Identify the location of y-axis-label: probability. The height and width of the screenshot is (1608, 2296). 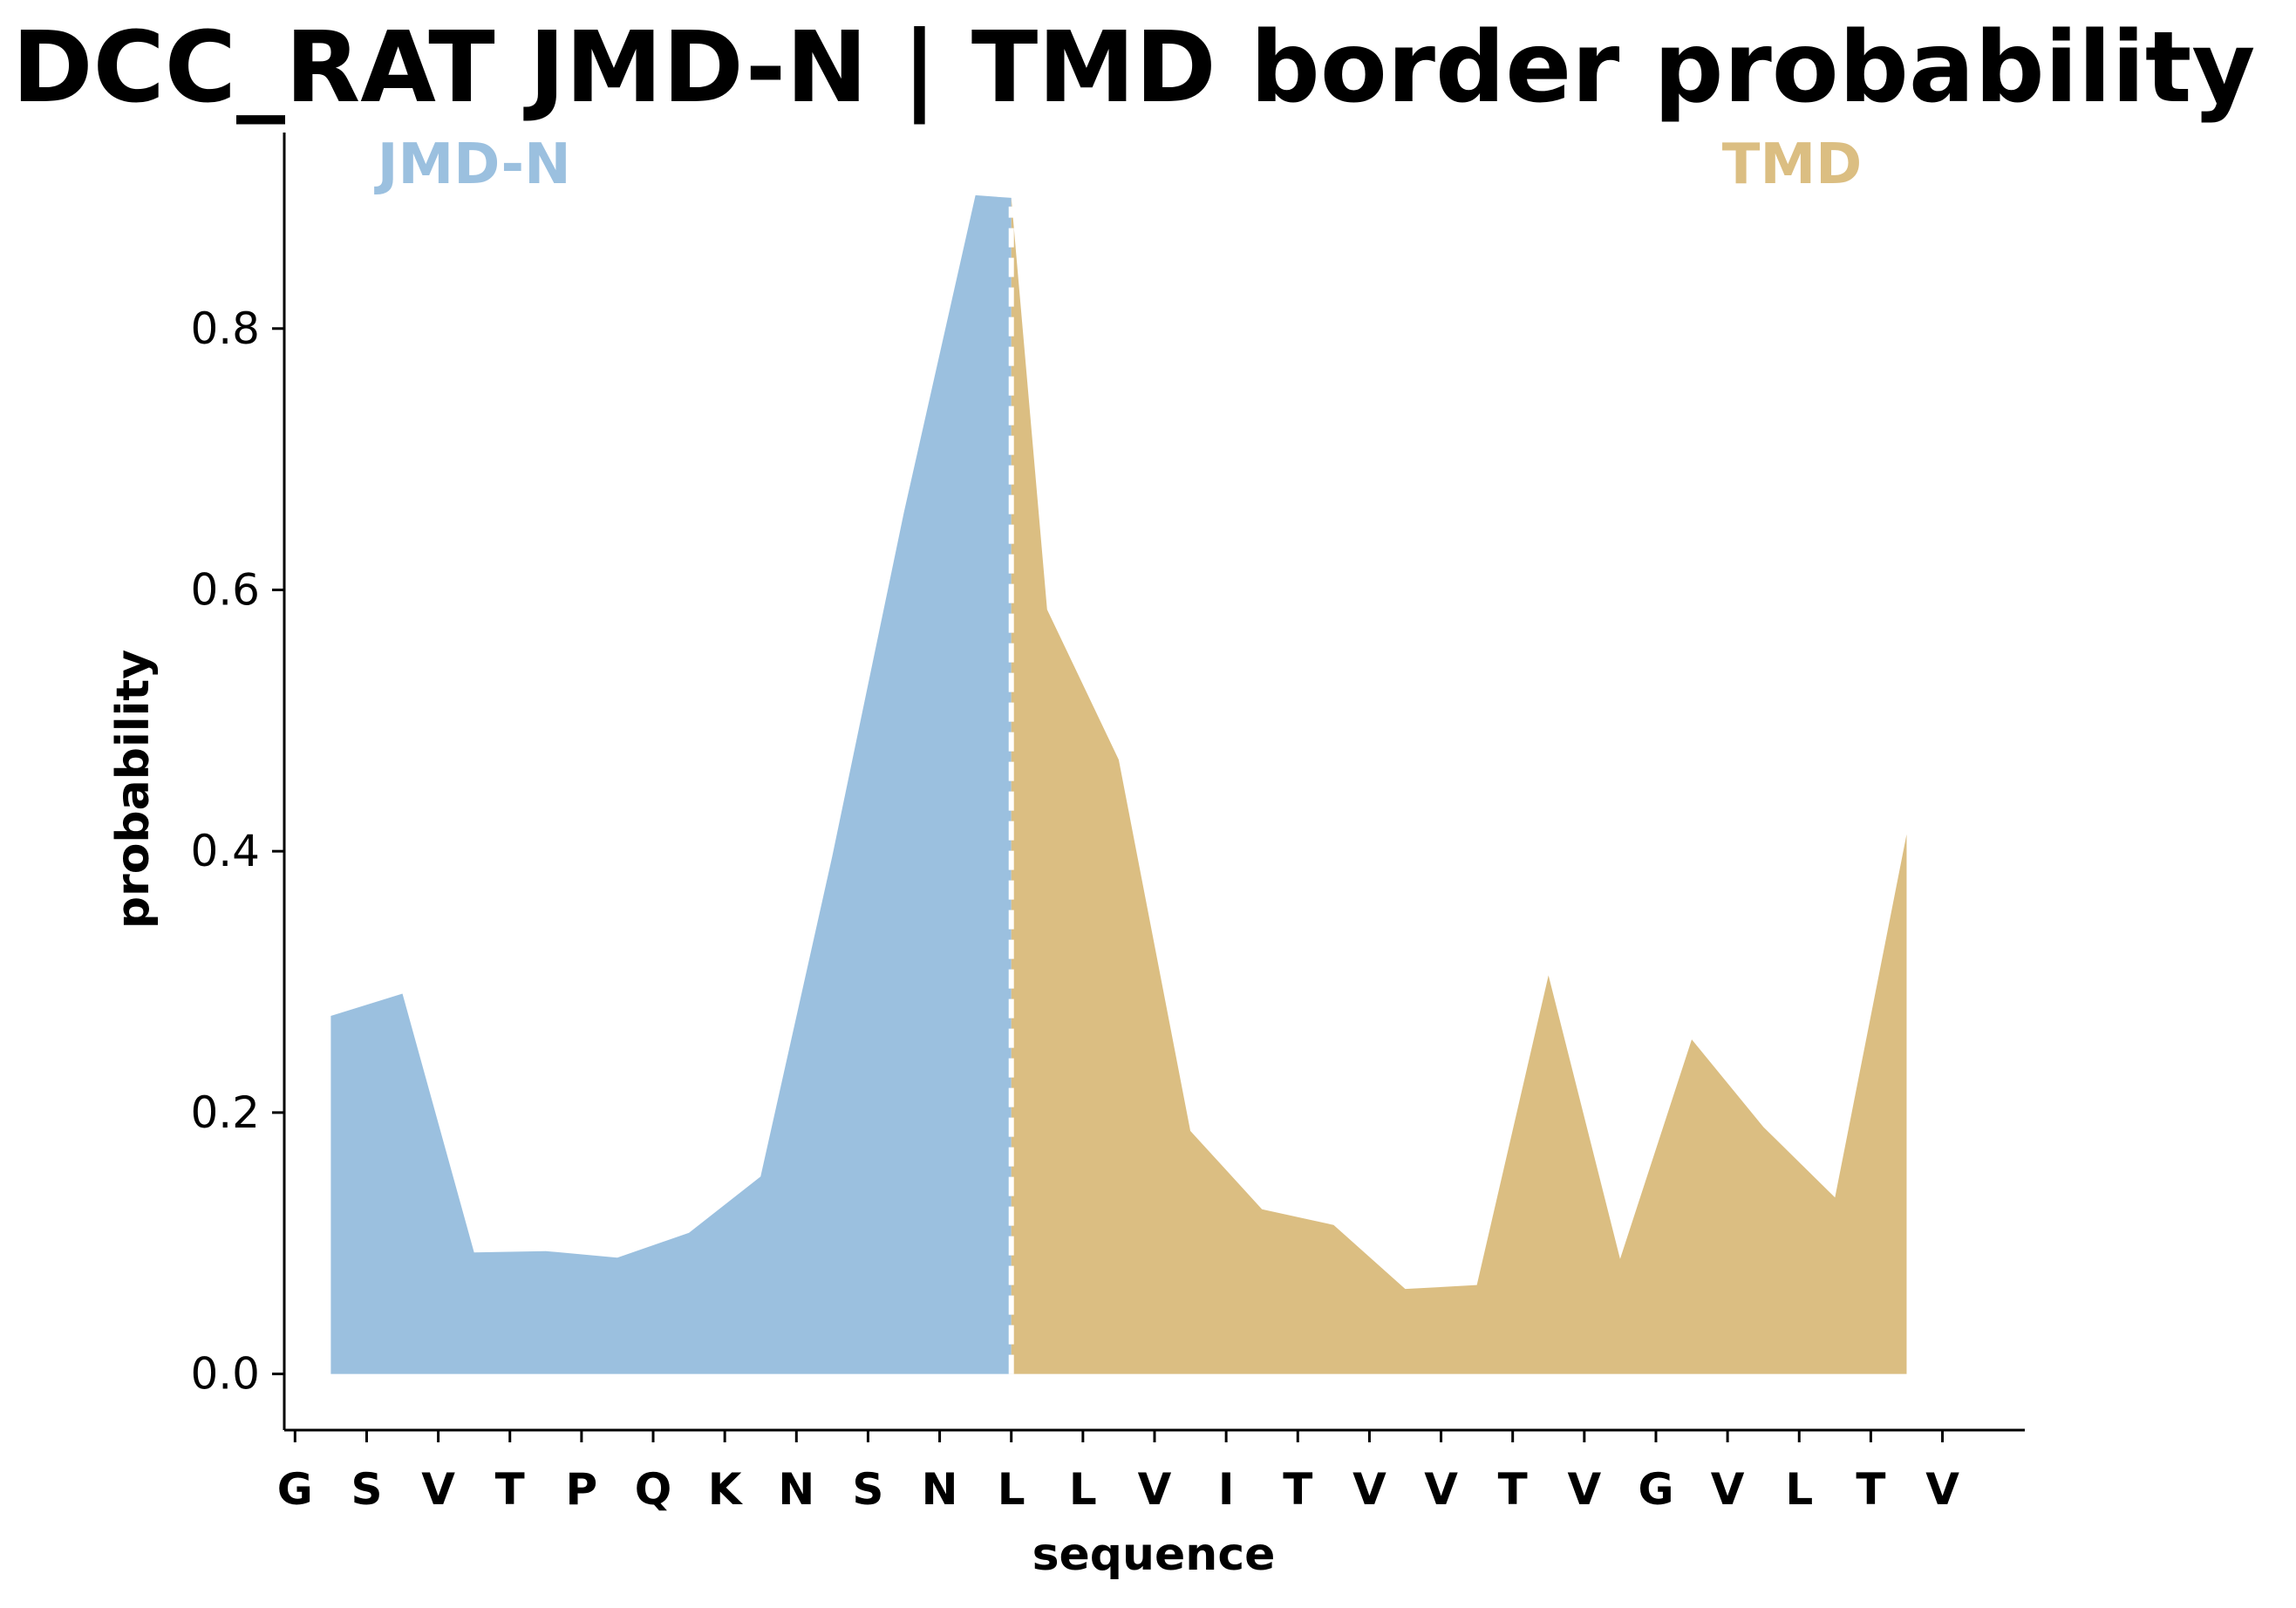
(133, 789).